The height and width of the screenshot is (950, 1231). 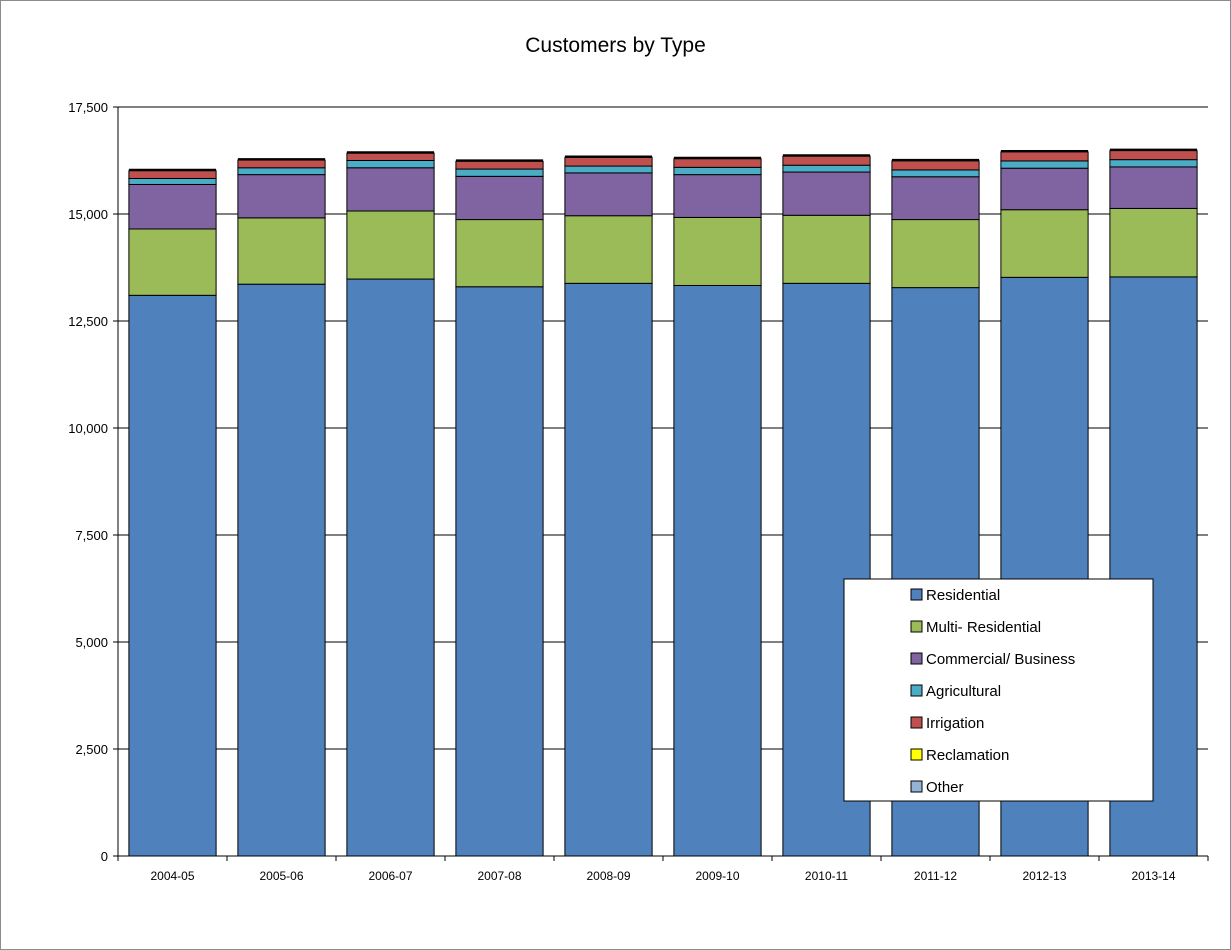 What do you see at coordinates (615, 45) in the screenshot?
I see `chart-title: Customers by Type` at bounding box center [615, 45].